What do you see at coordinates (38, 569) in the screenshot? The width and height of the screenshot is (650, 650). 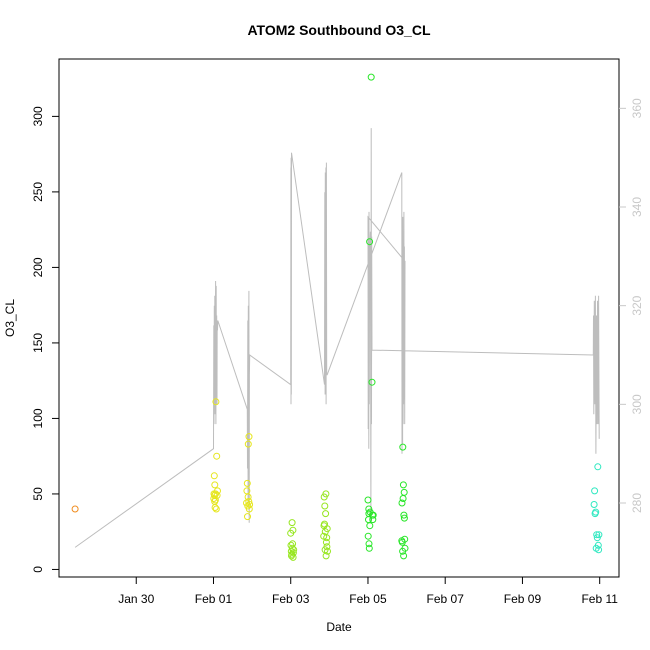 I see `y-tick-label: 0` at bounding box center [38, 569].